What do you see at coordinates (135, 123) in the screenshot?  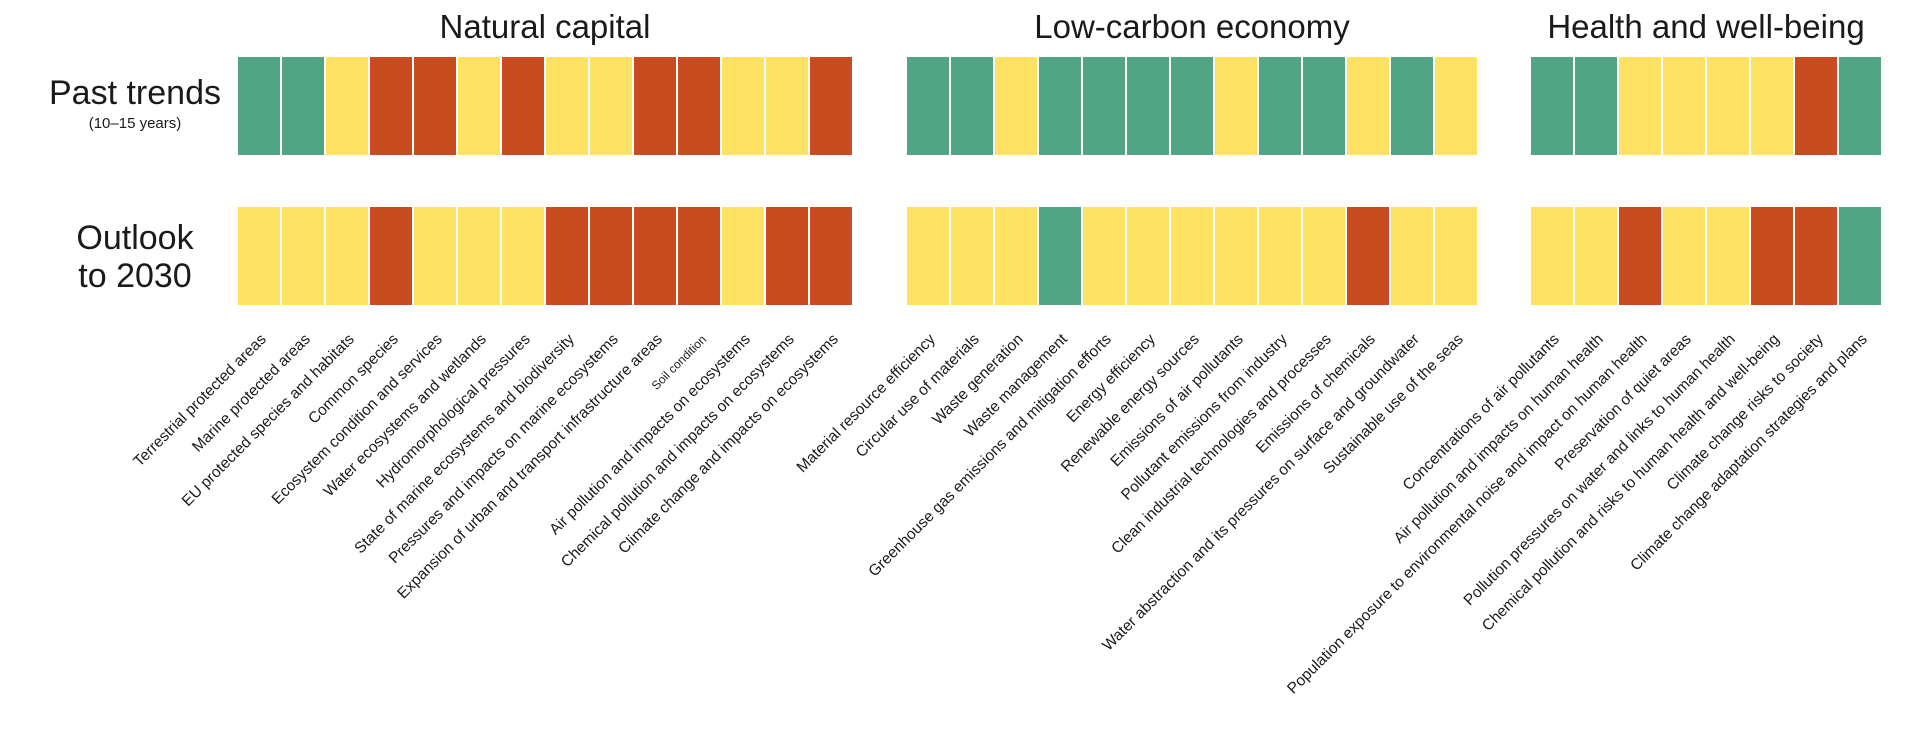 I see `row-sublabel: (10–15 years)` at bounding box center [135, 123].